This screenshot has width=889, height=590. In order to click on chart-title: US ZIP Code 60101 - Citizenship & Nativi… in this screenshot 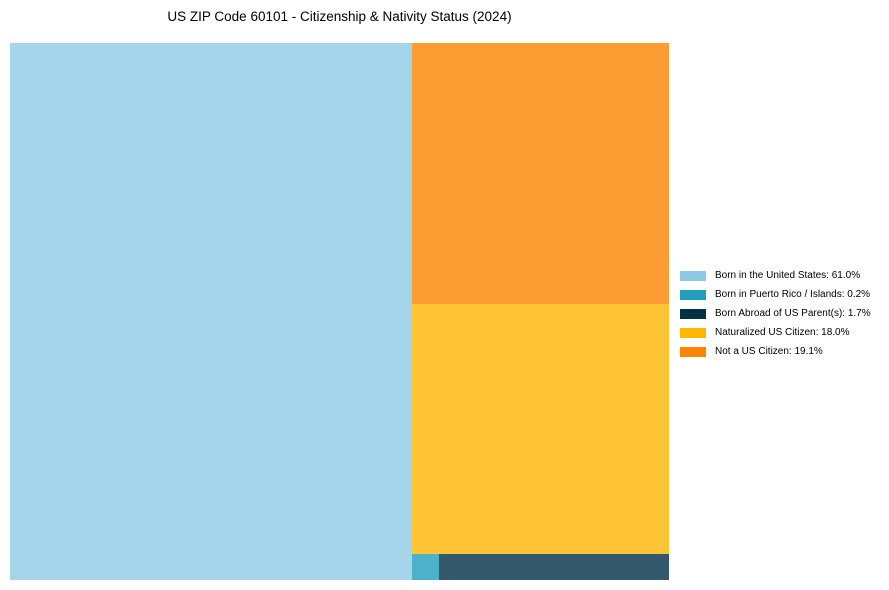, I will do `click(339, 16)`.